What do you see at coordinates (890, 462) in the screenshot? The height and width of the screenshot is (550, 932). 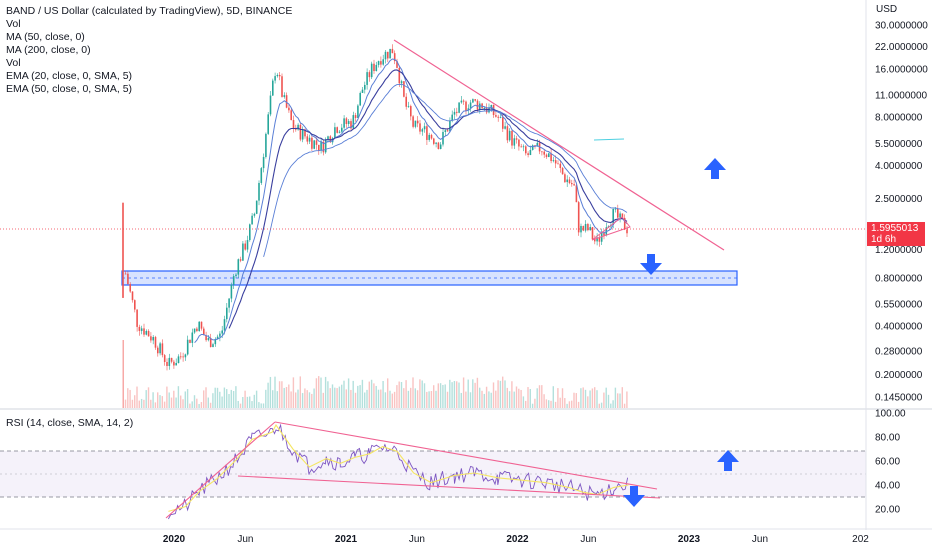 I see `rsi-axis: 100.00 80.00 60.00 40.00 20.00` at bounding box center [890, 462].